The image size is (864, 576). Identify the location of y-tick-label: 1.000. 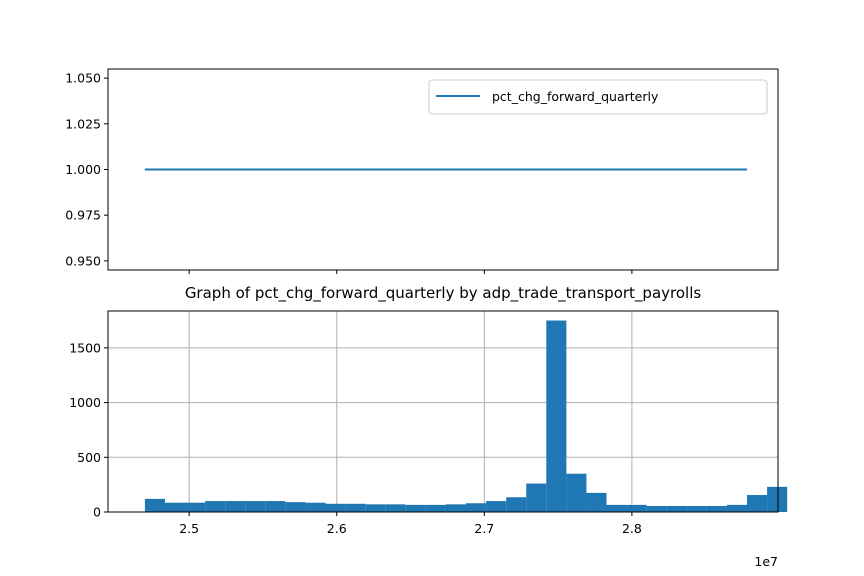
(83, 169).